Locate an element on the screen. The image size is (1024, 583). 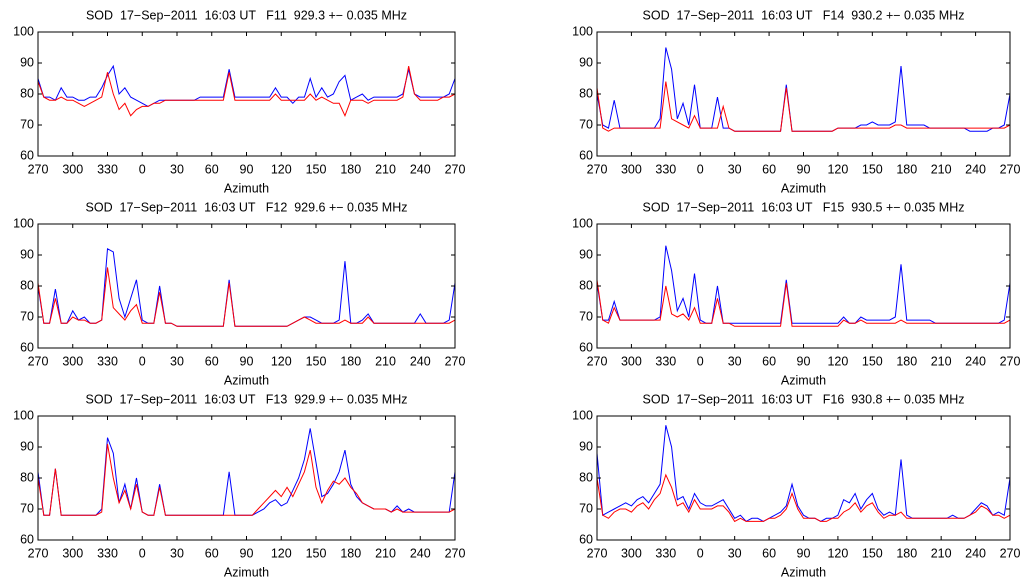
y-tick-label: 100 is located at coordinates (582, 223).